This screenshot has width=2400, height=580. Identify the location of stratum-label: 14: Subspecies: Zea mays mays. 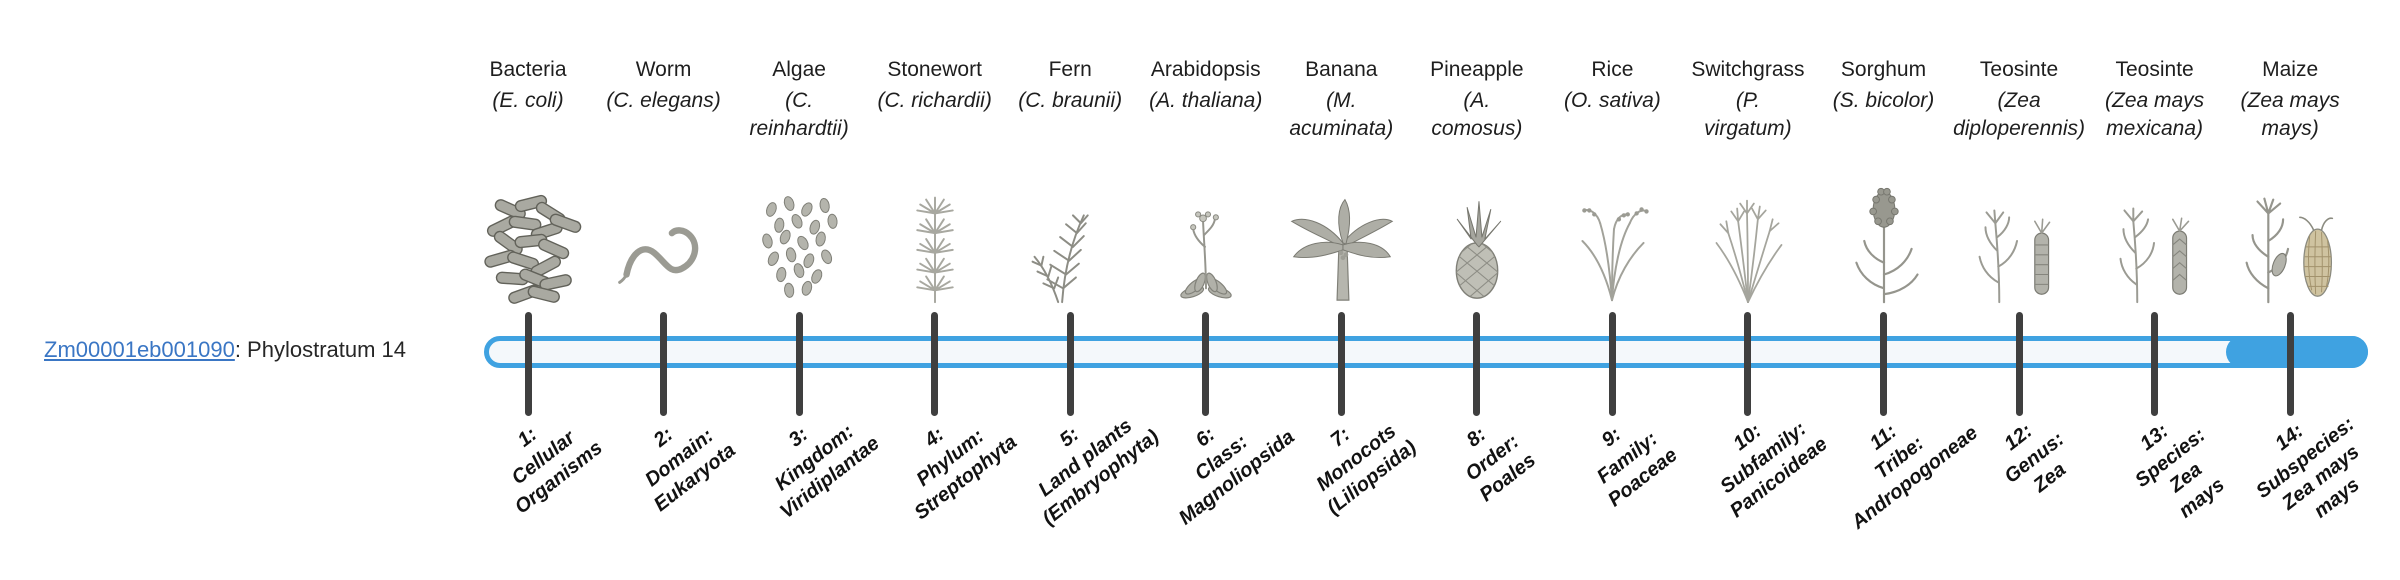
(2308, 467).